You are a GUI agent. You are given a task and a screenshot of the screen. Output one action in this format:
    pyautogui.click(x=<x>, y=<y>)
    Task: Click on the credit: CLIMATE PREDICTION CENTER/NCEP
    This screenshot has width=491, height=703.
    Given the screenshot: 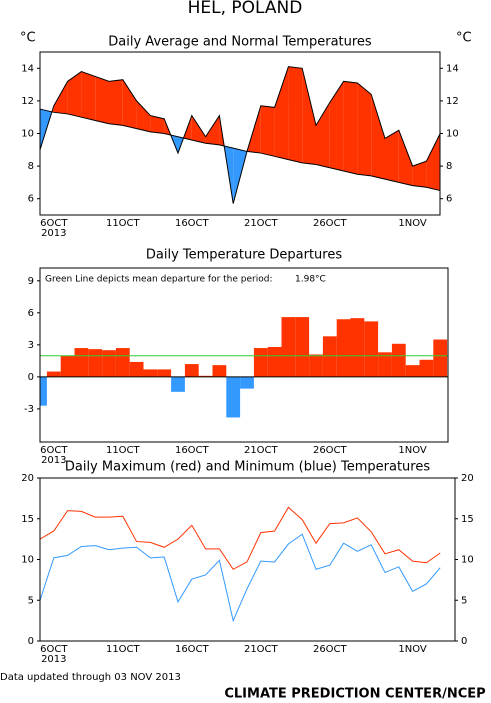 What is the action you would take?
    pyautogui.click(x=354, y=694)
    